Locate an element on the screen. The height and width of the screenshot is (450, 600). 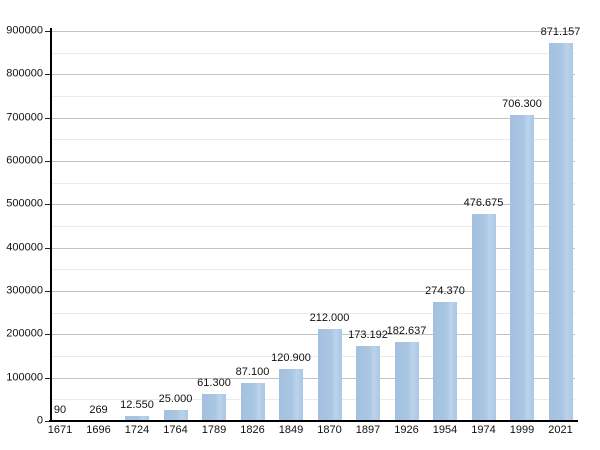
bar-value-label: 61.300 is located at coordinates (214, 383).